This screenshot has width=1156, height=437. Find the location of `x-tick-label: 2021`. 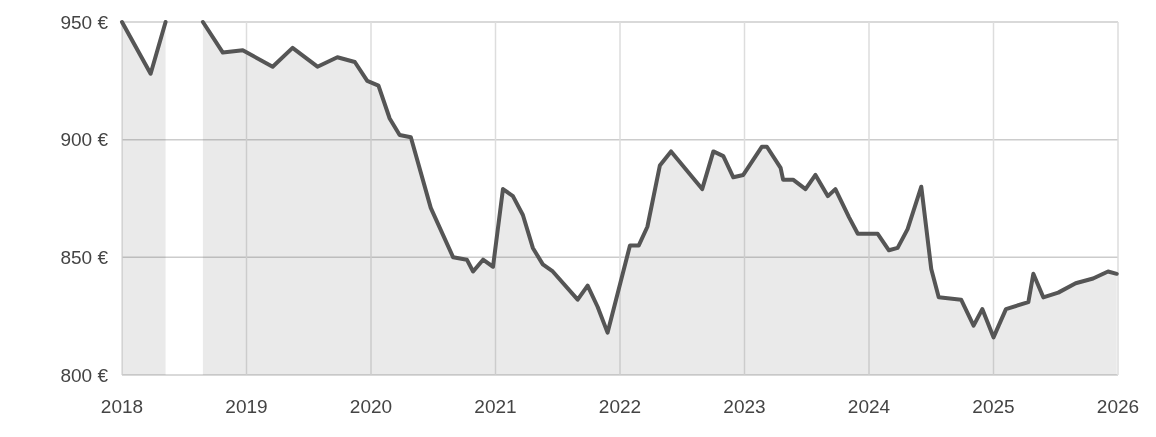

x-tick-label: 2021 is located at coordinates (495, 406).